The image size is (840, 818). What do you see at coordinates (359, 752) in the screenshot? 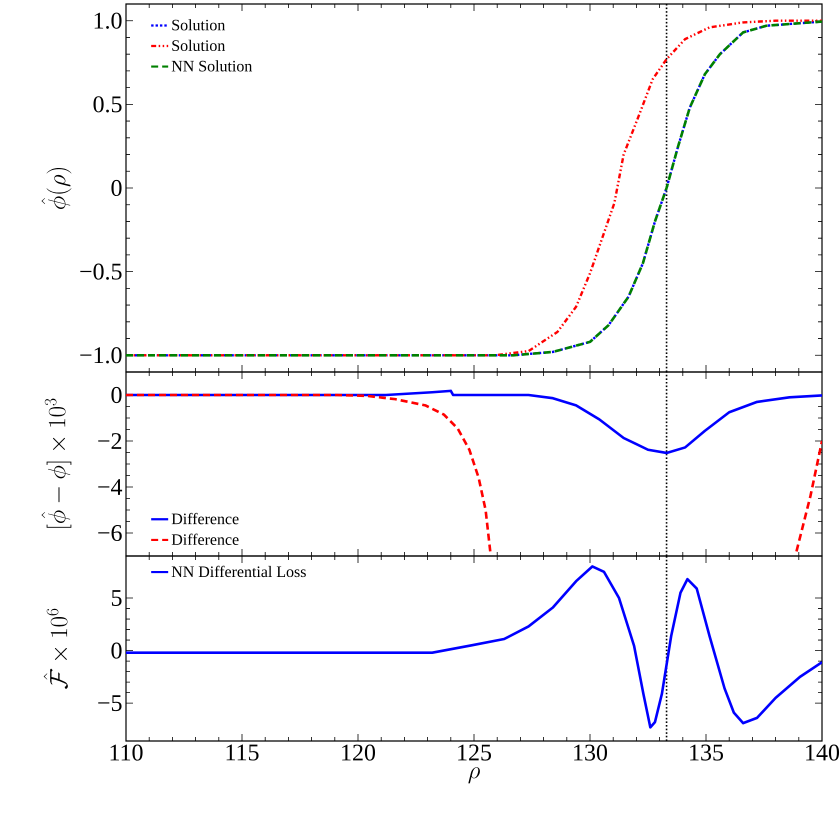
I see `x-tick-label: 120` at bounding box center [359, 752].